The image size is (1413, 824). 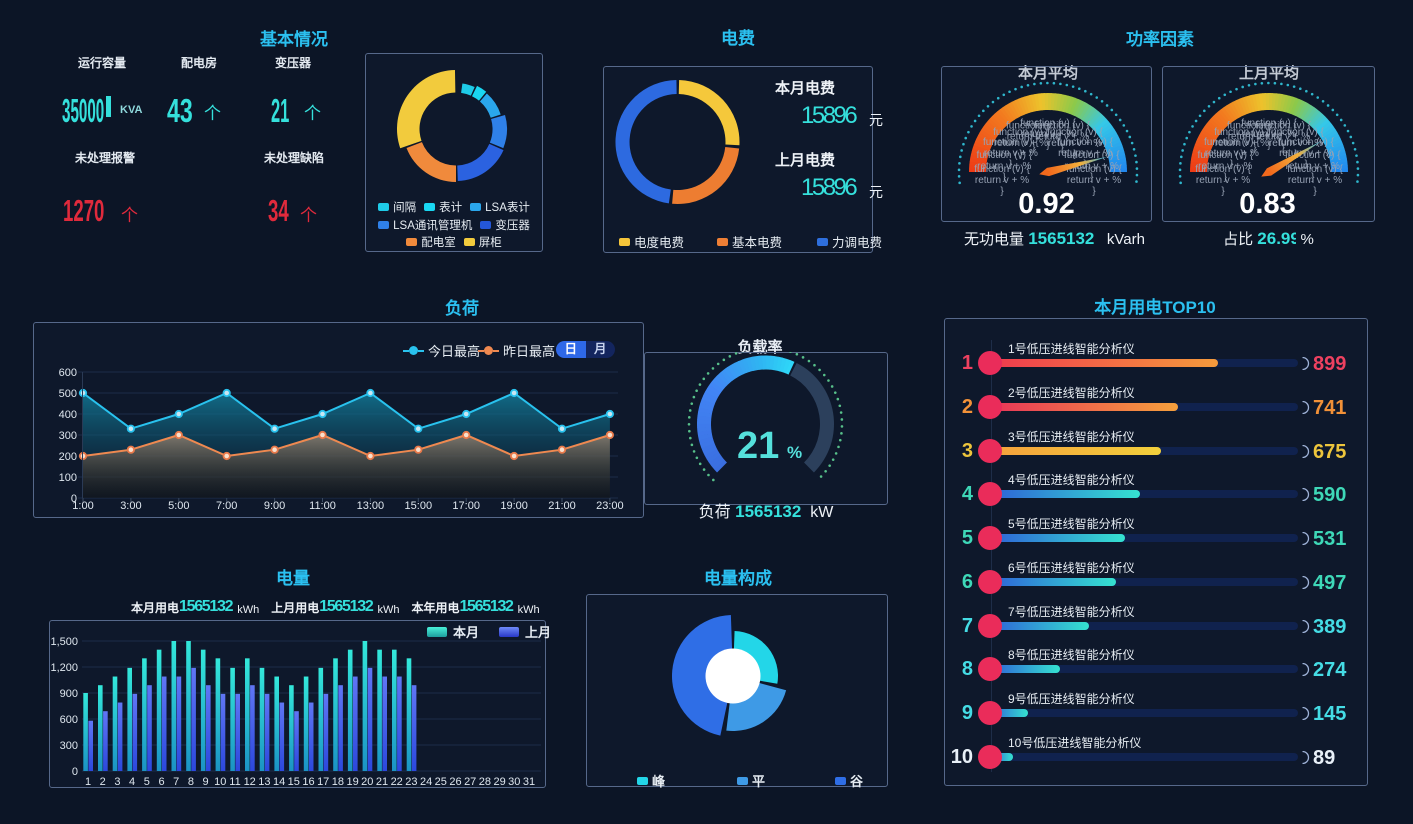 I want to click on svg-text: 21, so click(x=382, y=782).